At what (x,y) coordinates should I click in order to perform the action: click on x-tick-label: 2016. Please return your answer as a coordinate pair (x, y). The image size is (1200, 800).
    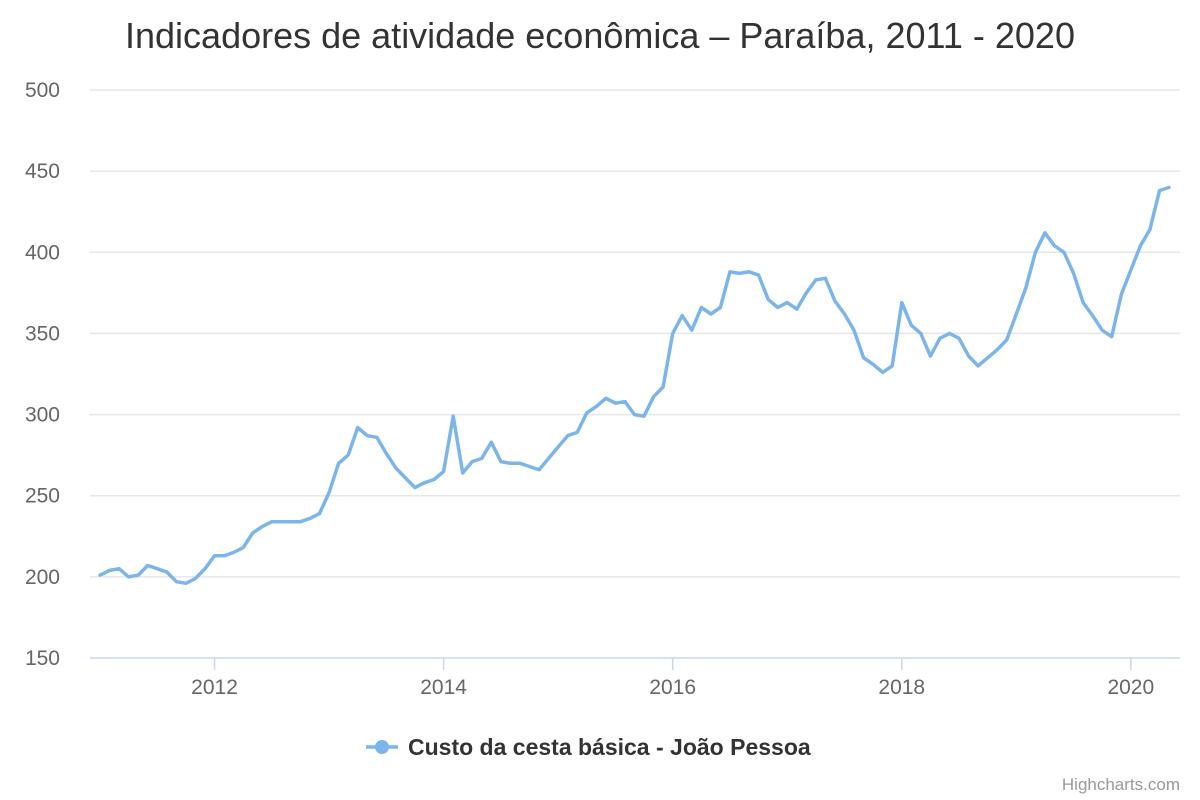
    Looking at the image, I should click on (672, 687).